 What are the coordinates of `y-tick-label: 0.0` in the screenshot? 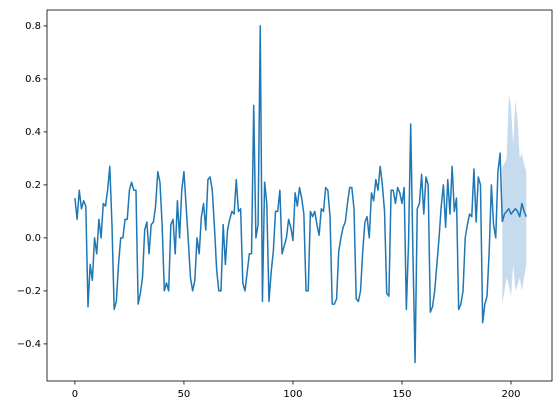 It's located at (33, 238).